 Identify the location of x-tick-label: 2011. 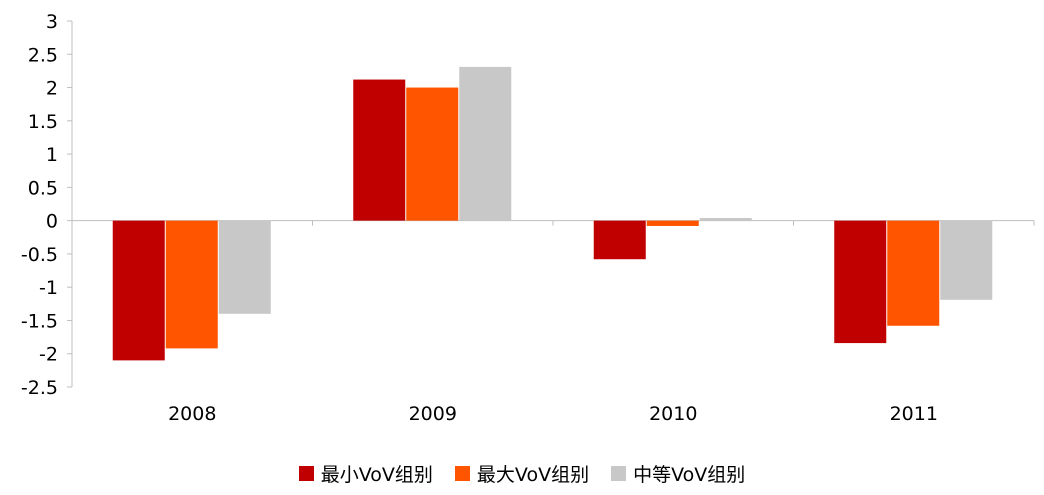
(914, 414).